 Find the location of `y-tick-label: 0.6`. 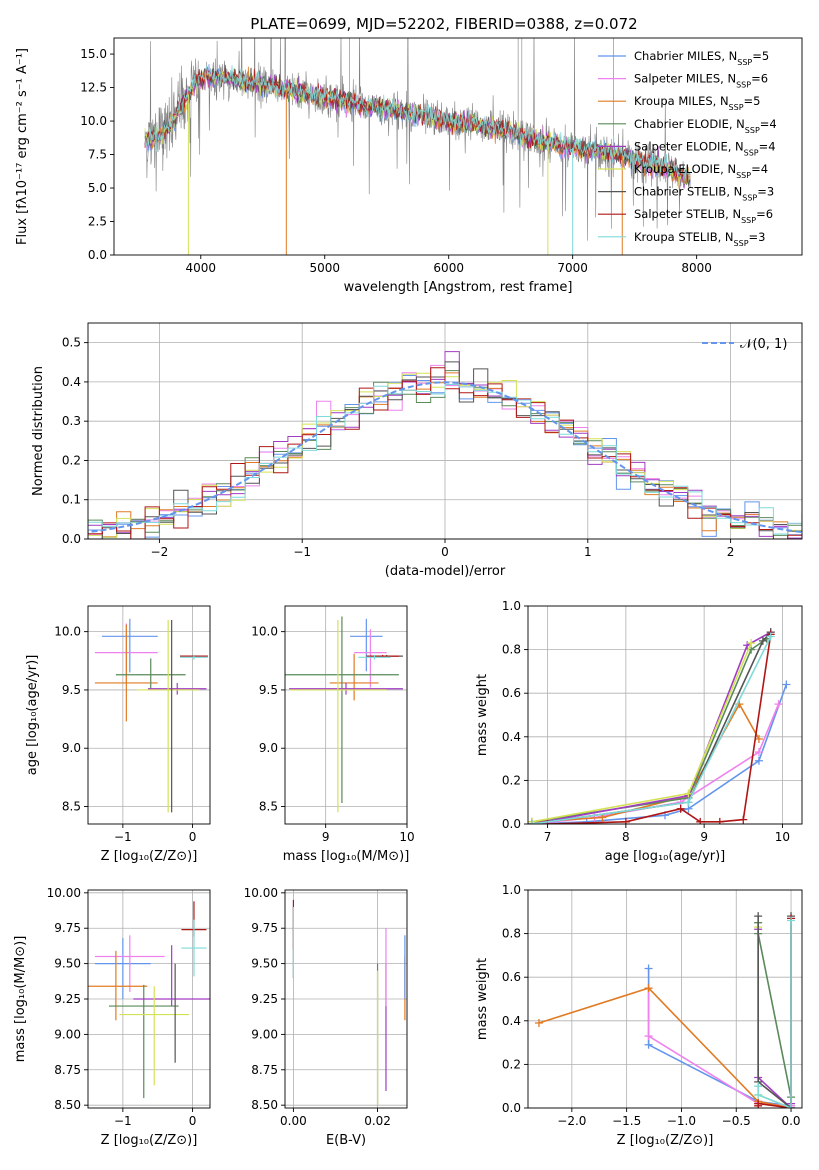

y-tick-label: 0.6 is located at coordinates (511, 977).